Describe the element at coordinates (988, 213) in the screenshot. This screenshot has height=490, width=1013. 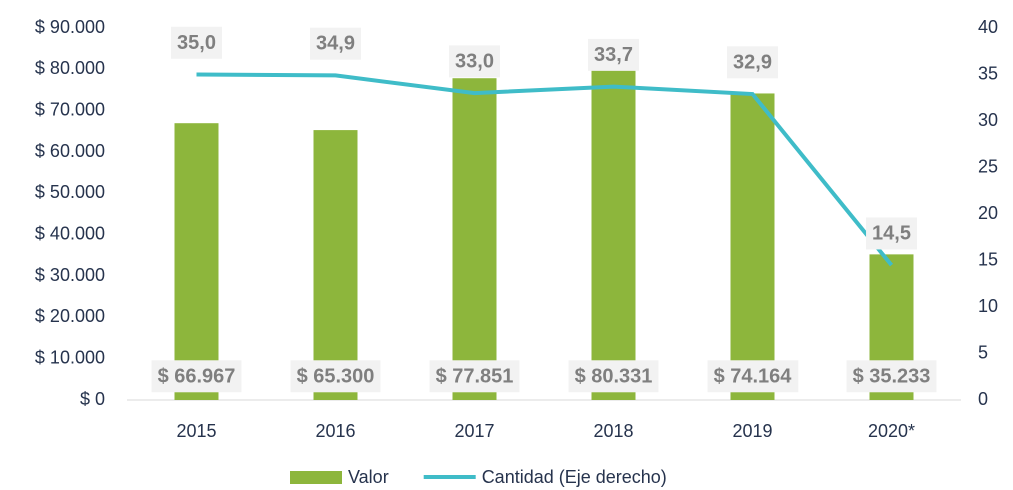
I see `y2-tick-label: 20` at that location.